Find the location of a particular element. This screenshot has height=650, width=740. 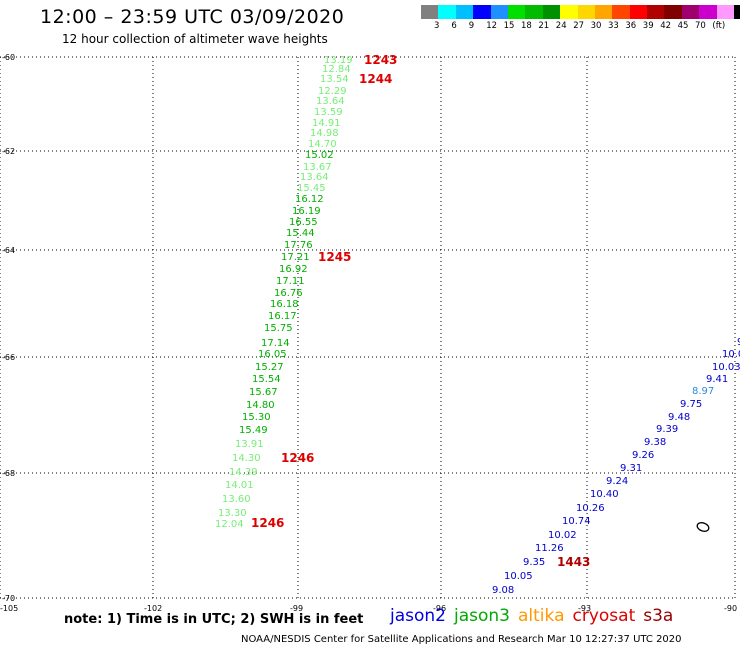

satellite-legend: jason2 jason3 altika cryosat s3a is located at coordinates (535, 616).